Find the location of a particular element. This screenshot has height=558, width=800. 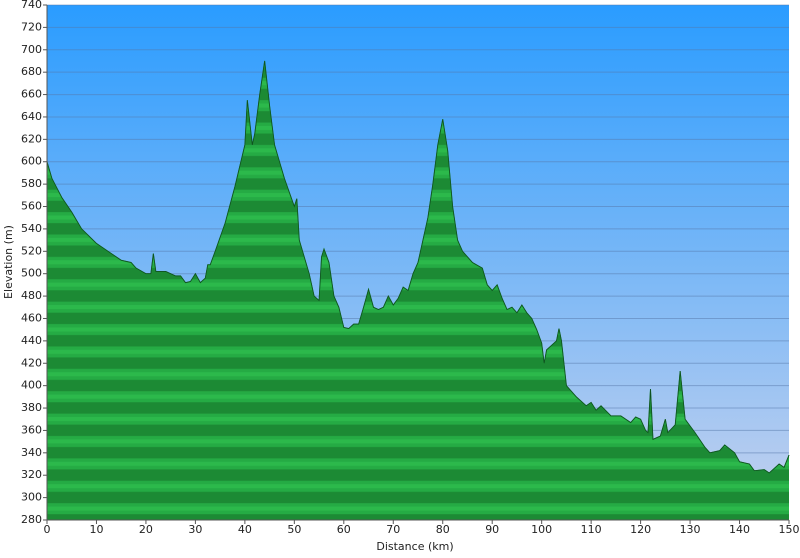

x-tick-label: 90 is located at coordinates (492, 529).